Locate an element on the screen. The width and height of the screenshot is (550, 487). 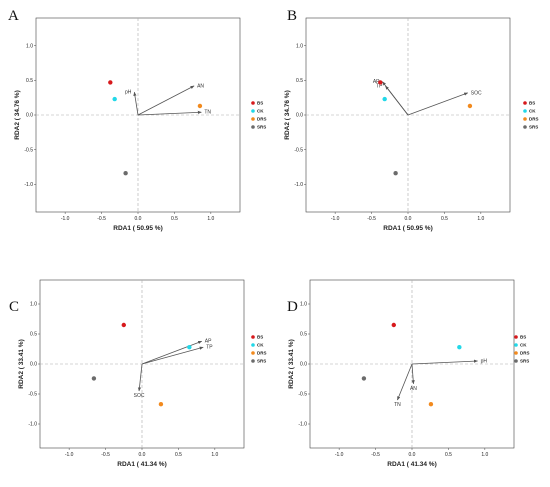
panel-letter: C is located at coordinates (14, 307).